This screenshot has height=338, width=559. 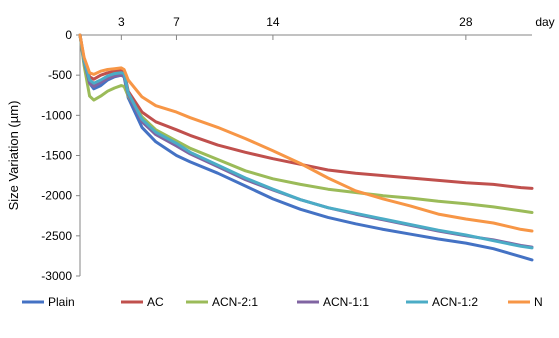 I want to click on y-tick-label: -1000, so click(x=56, y=115).